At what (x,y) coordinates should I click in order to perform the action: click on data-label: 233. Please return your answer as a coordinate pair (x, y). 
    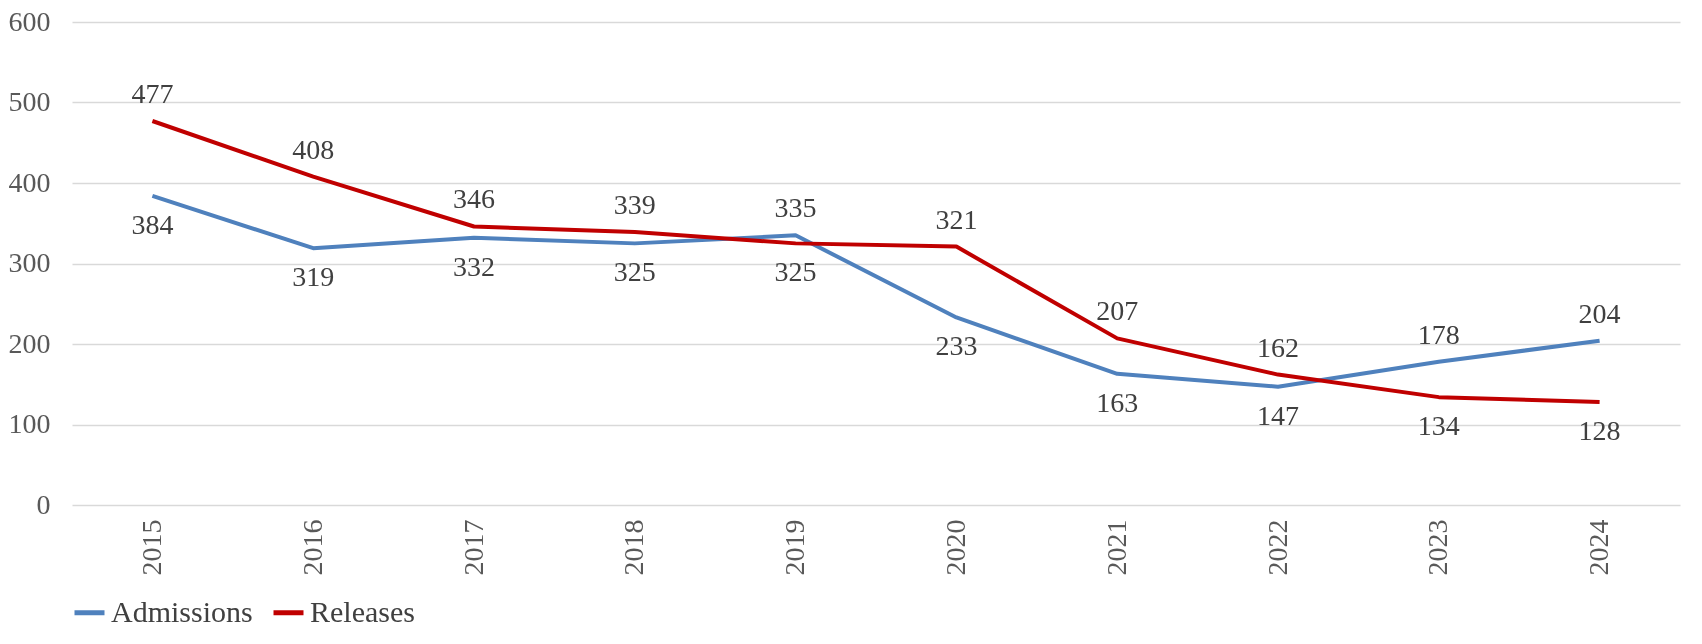
    Looking at the image, I should click on (956, 346).